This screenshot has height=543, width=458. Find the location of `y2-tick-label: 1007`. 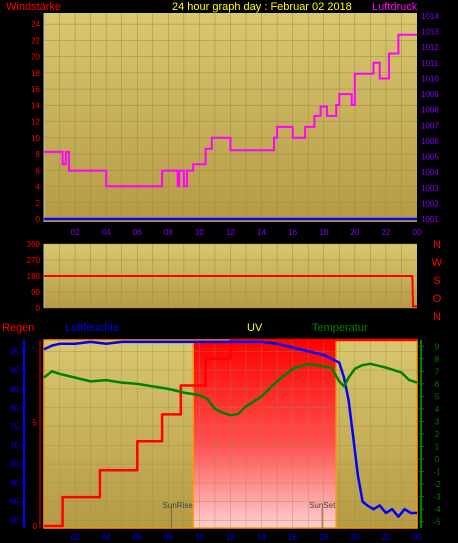

y2-tick-label: 1007 is located at coordinates (430, 125).